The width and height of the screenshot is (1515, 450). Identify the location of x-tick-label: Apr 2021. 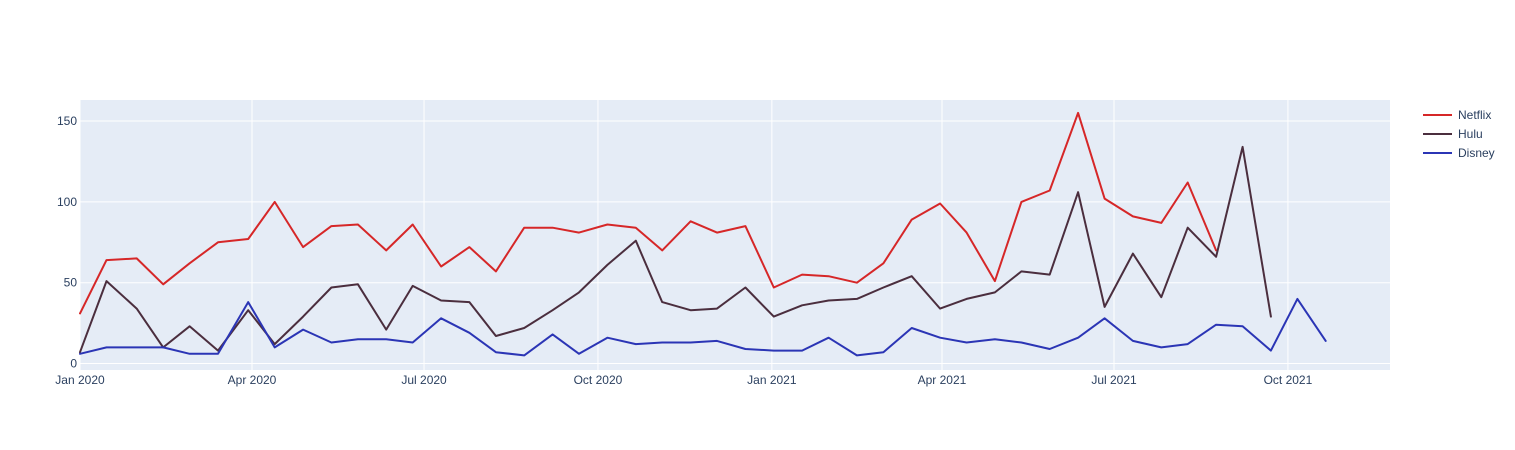
(942, 380).